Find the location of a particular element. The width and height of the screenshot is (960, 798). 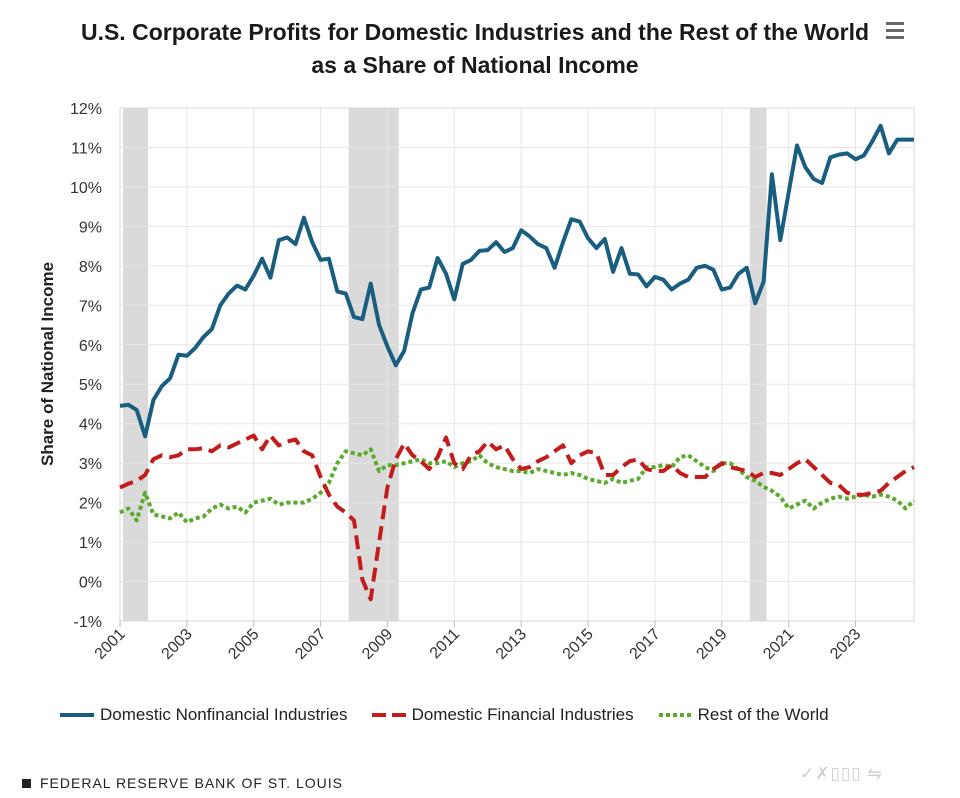

y-tick-label: 5% is located at coordinates (90, 385).